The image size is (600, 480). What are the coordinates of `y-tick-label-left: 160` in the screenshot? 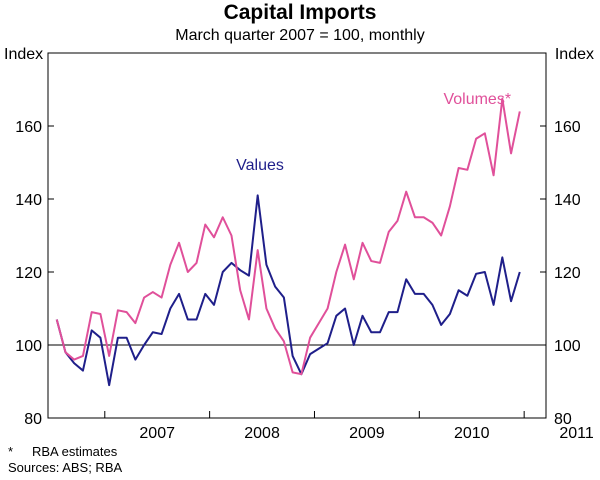 It's located at (28, 127).